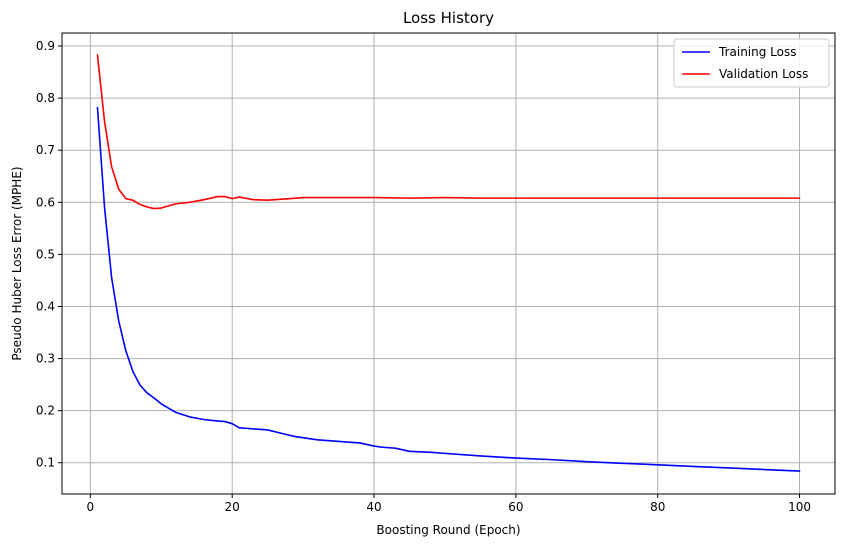 The width and height of the screenshot is (846, 547). Describe the element at coordinates (448, 530) in the screenshot. I see `x-axis-label: Boosting Round (Epoch)` at that location.